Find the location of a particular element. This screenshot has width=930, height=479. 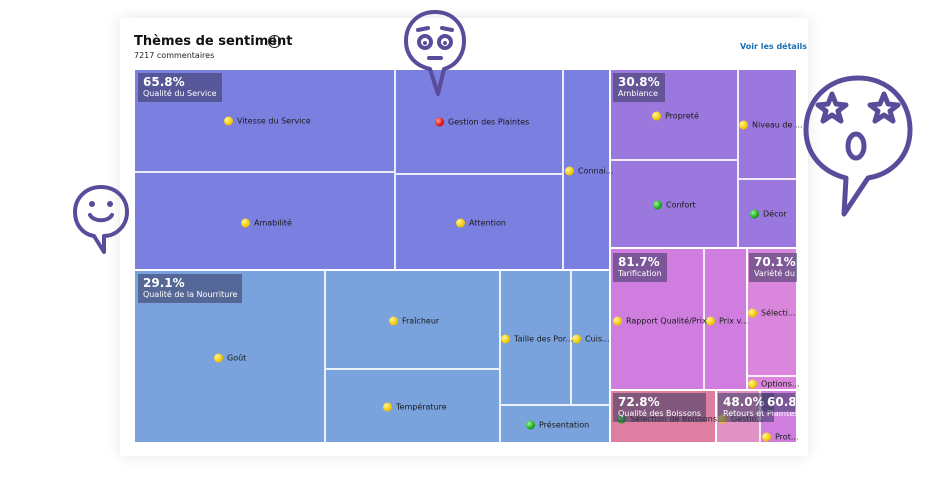

theme-plaintes: Gestion des Plaintes is located at coordinates (482, 122).